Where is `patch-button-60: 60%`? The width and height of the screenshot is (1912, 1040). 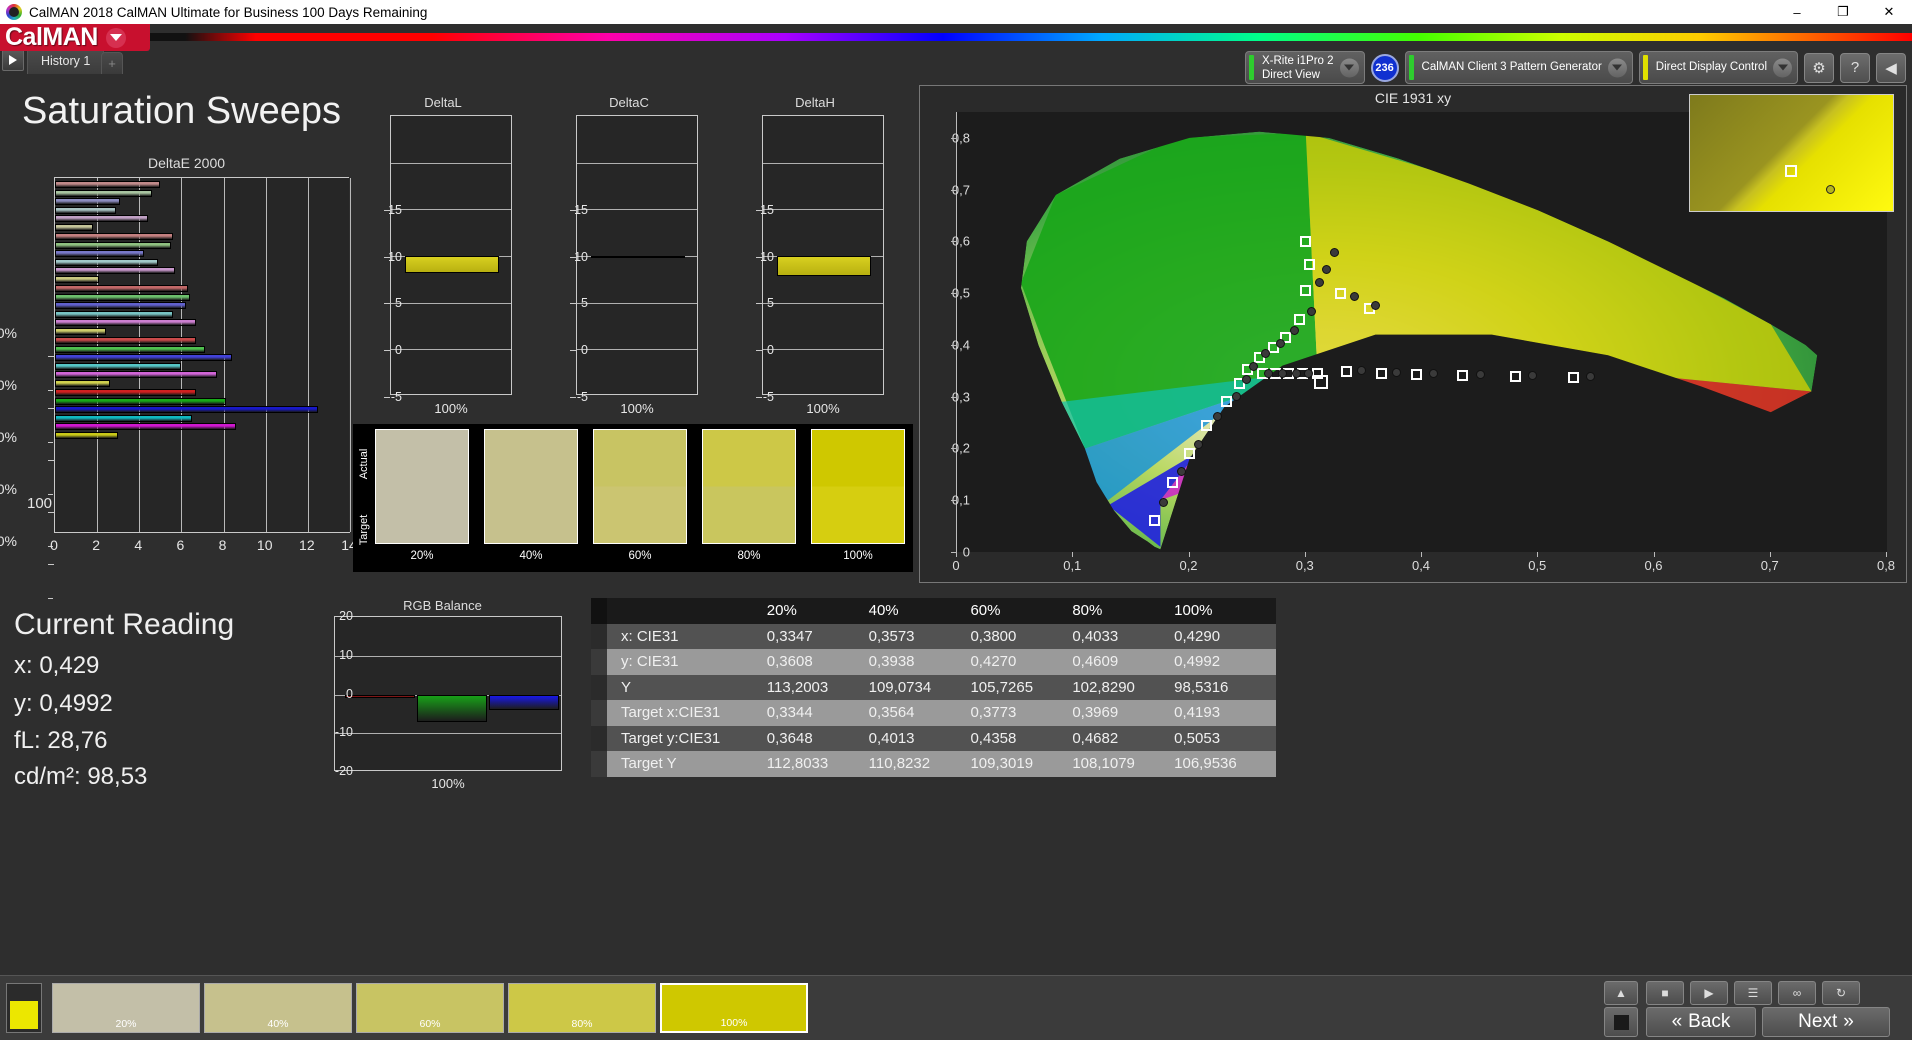 patch-button-60: 60% is located at coordinates (430, 1008).